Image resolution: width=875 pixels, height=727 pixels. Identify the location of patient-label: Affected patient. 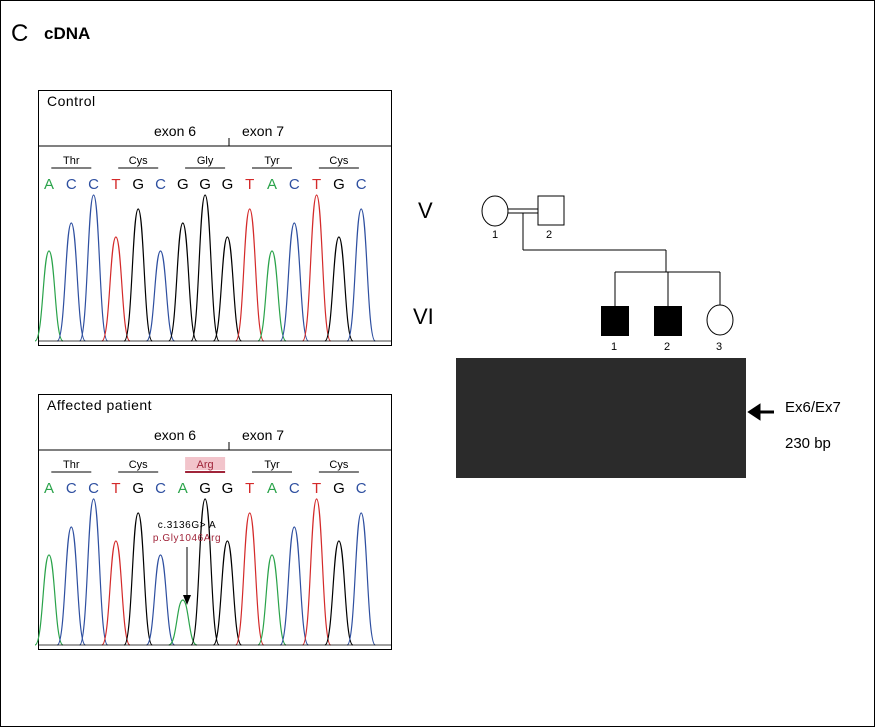
(100, 405).